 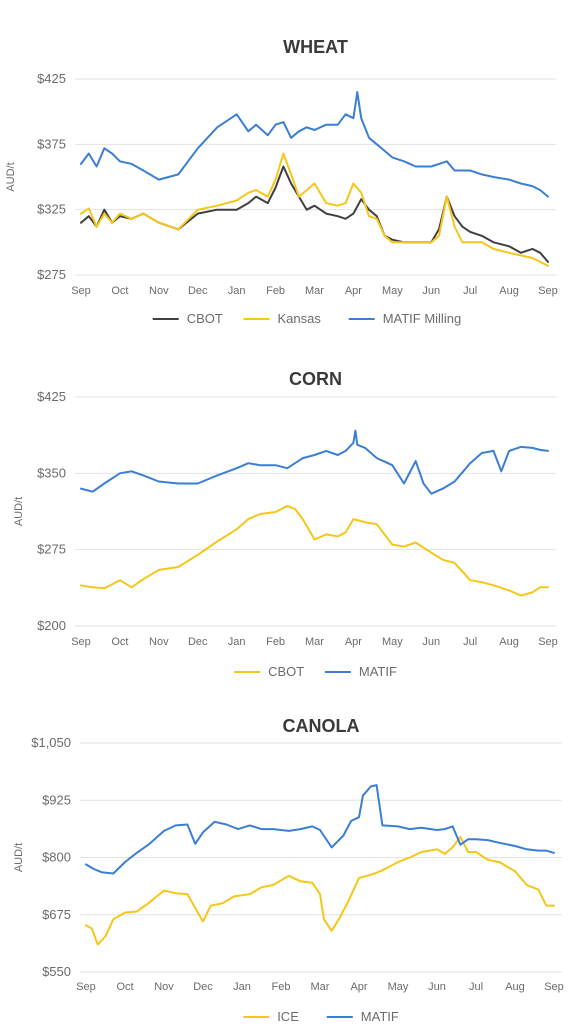 I want to click on canola-x-tick-label: Jun, so click(x=437, y=987).